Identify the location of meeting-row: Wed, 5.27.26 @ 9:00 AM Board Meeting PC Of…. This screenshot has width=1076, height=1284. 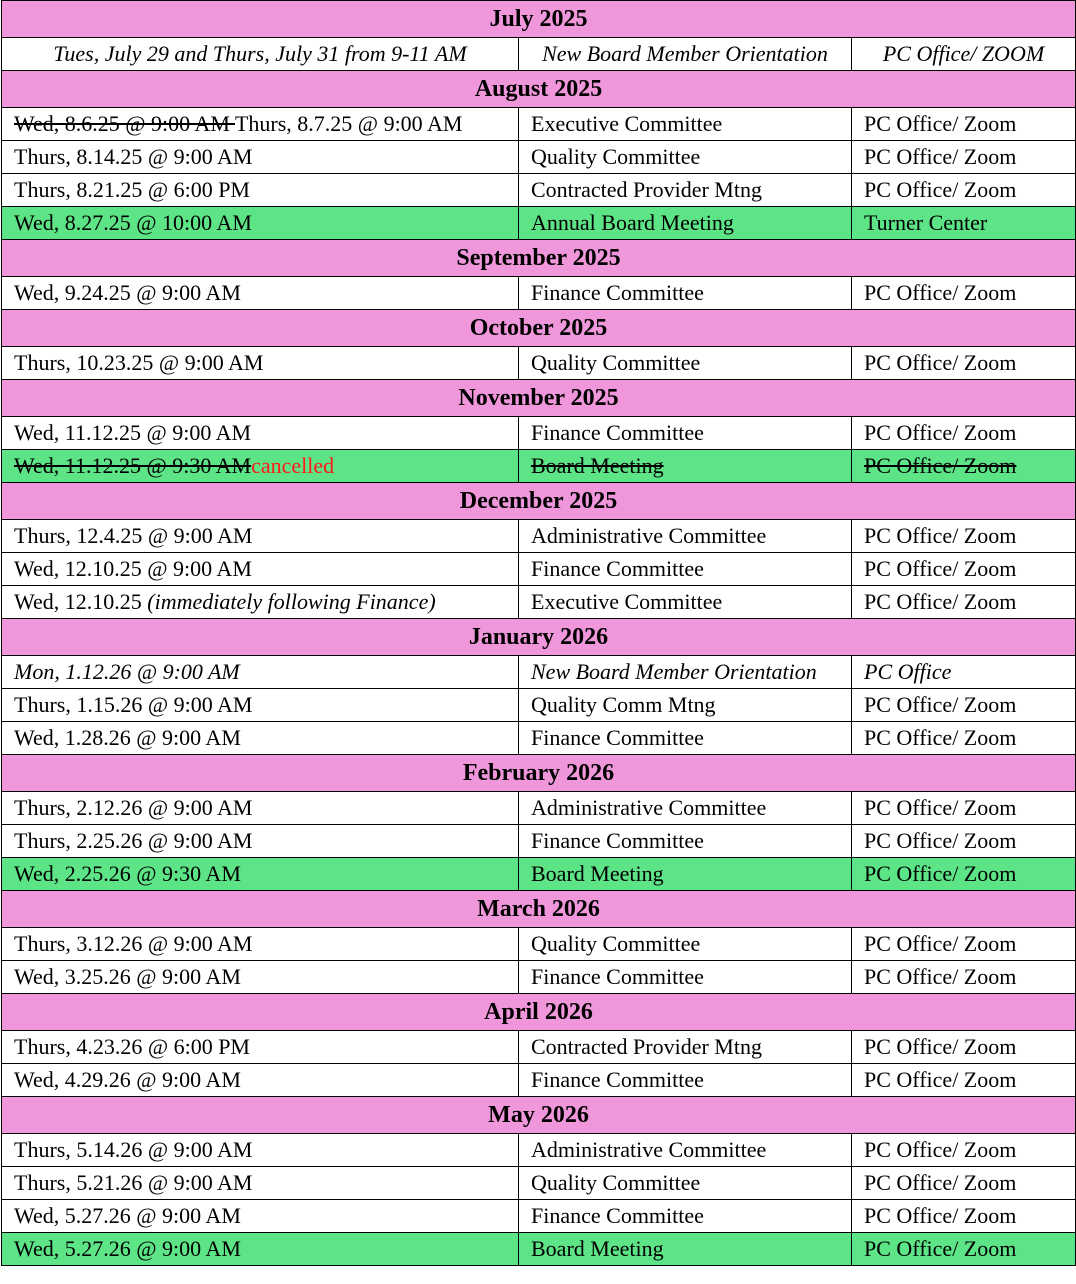
(538, 1249).